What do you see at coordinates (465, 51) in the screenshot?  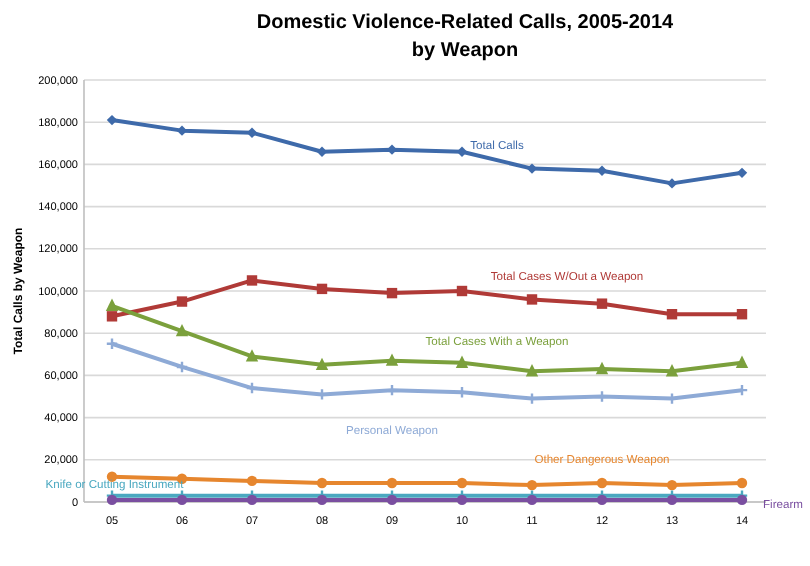 I see `chart-subtitle: by Weapon` at bounding box center [465, 51].